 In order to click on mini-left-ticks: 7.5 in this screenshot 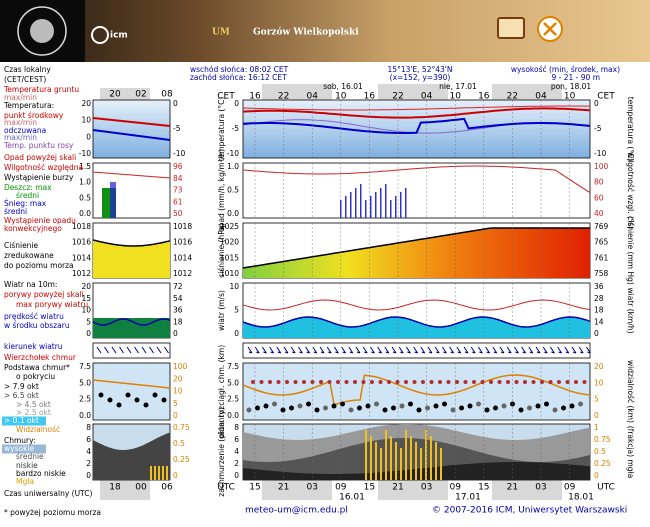, I will do `click(85, 366)`.